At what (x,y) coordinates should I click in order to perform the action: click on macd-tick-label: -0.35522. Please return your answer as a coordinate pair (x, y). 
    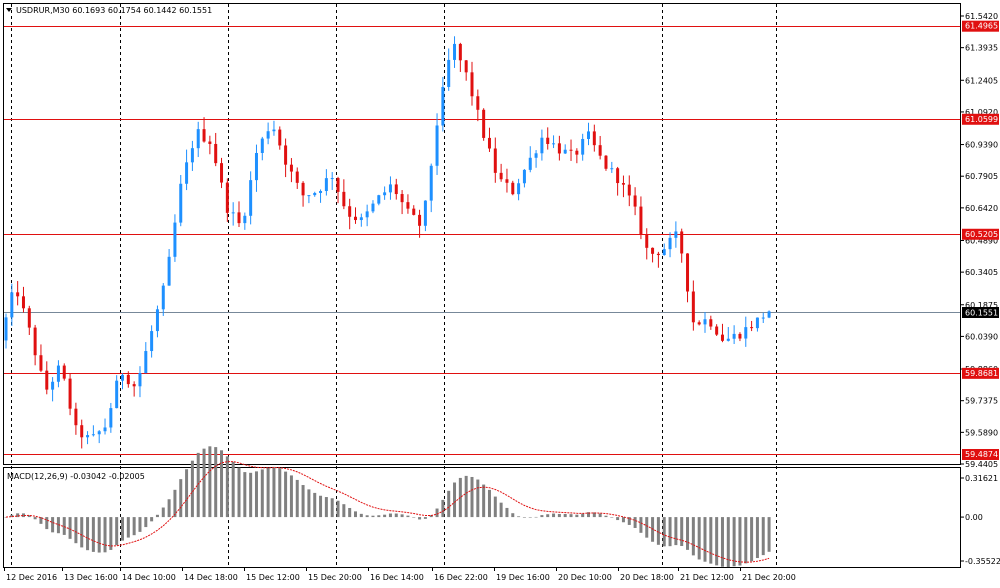
    Looking at the image, I should click on (982, 561).